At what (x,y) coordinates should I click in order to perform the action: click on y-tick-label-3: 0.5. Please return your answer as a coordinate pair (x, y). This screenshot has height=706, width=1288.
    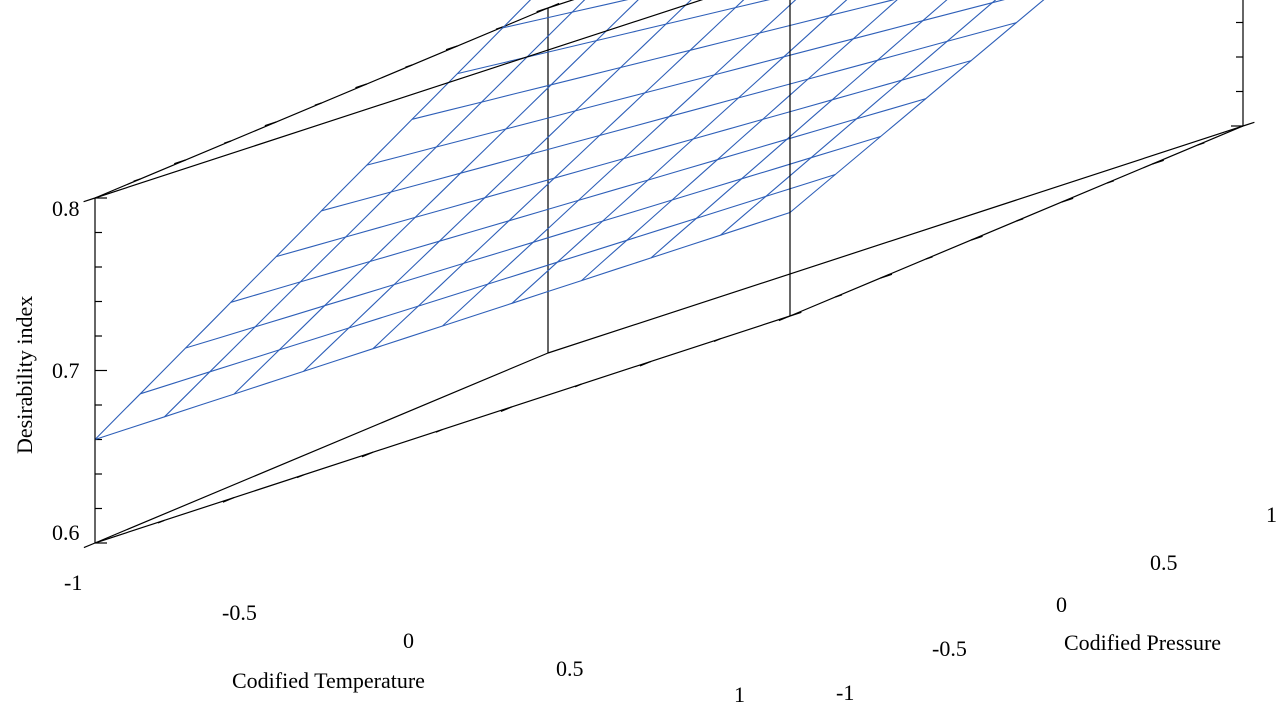
    Looking at the image, I should click on (1164, 562).